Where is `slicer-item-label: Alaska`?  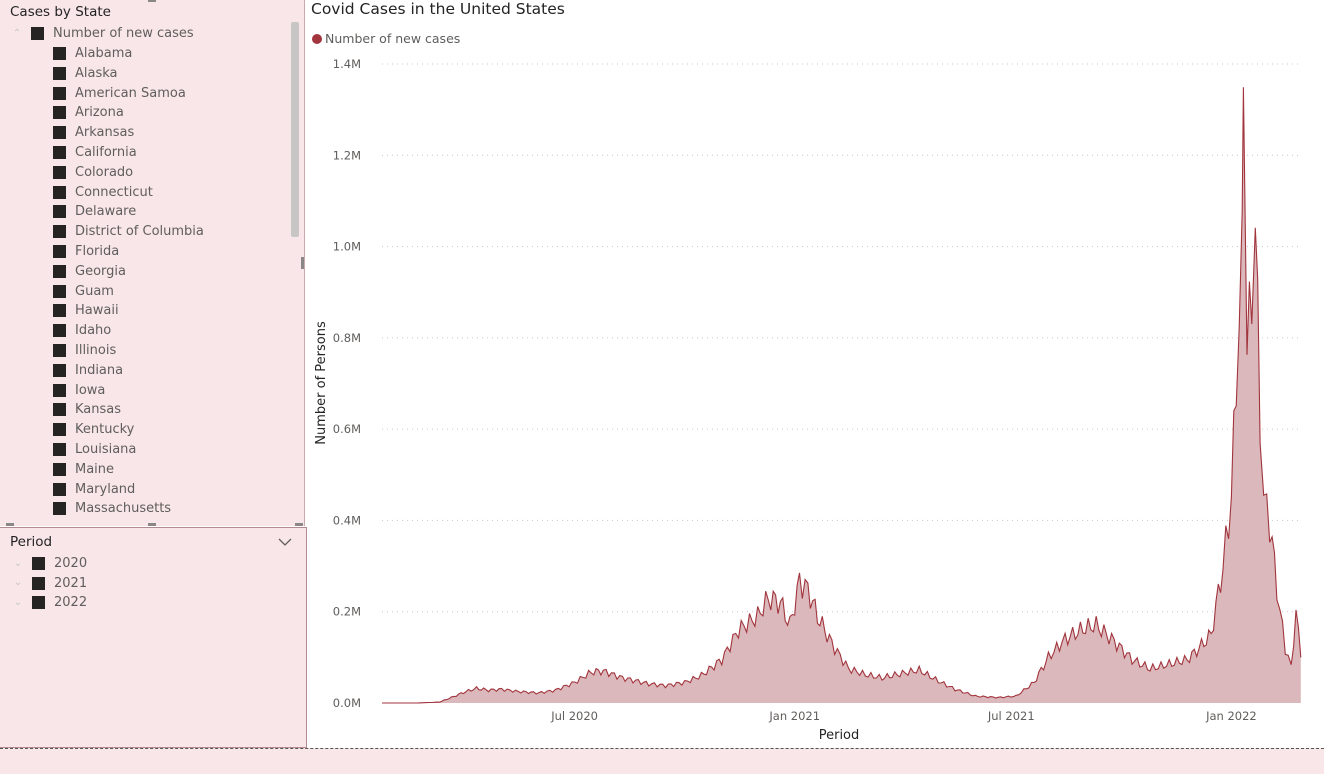 slicer-item-label: Alaska is located at coordinates (96, 73).